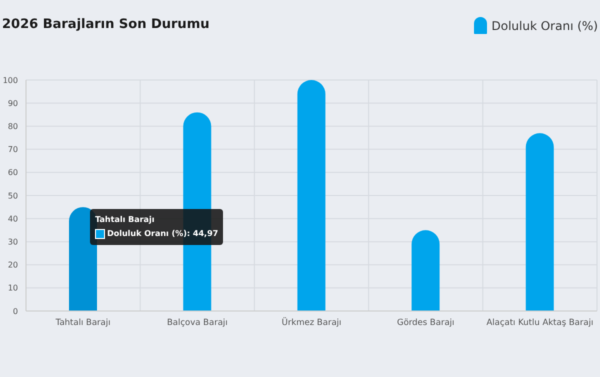 This screenshot has width=600, height=377. I want to click on y-tick-label: 0, so click(15, 311).